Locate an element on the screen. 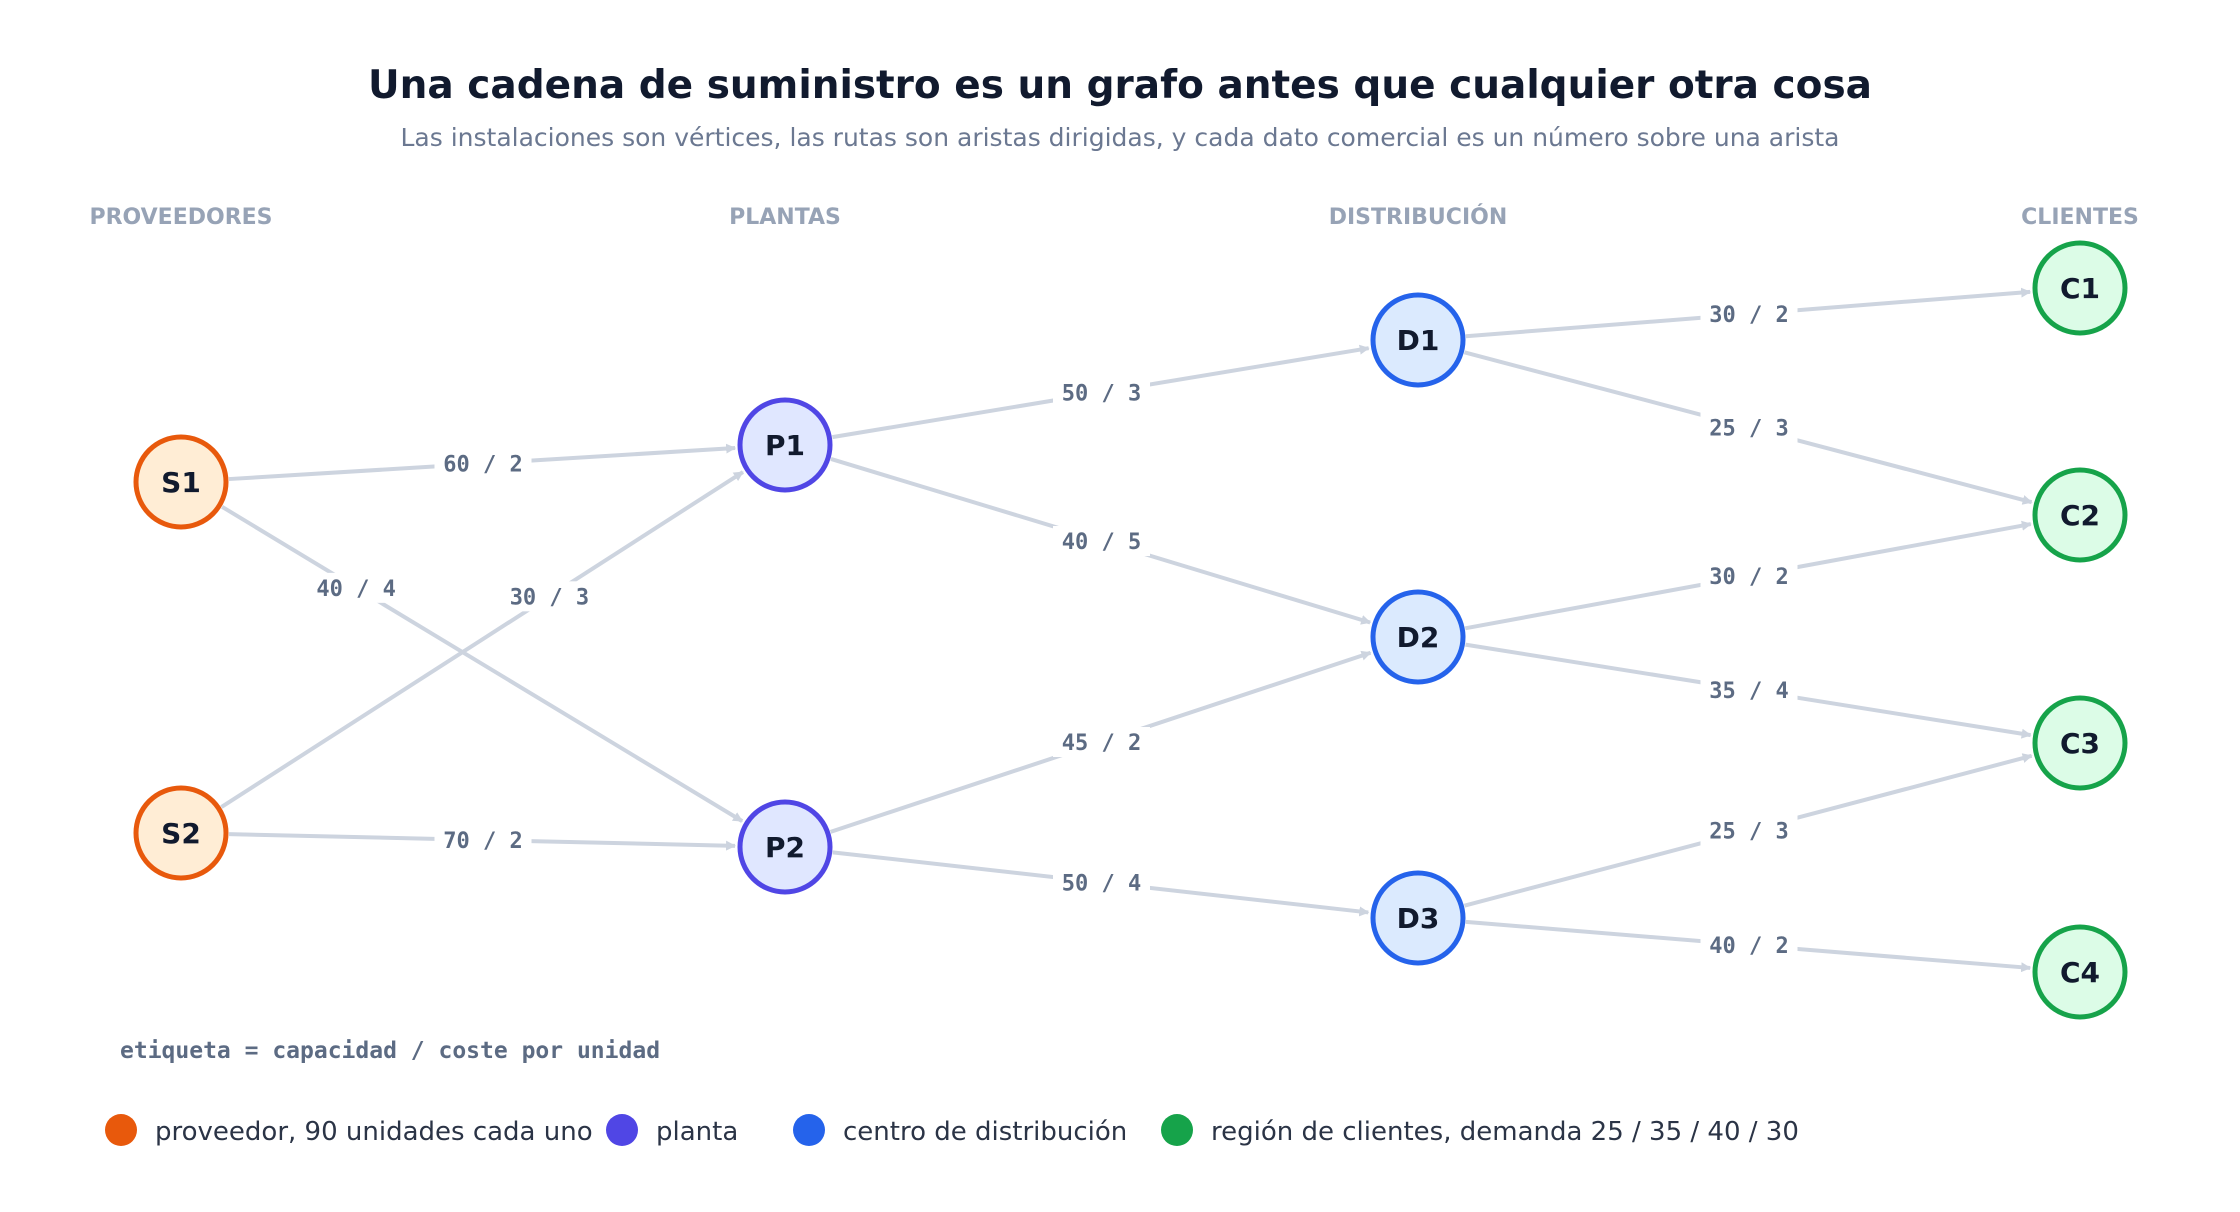 This screenshot has width=2240, height=1212. node-label-p1: P1 is located at coordinates (785, 445).